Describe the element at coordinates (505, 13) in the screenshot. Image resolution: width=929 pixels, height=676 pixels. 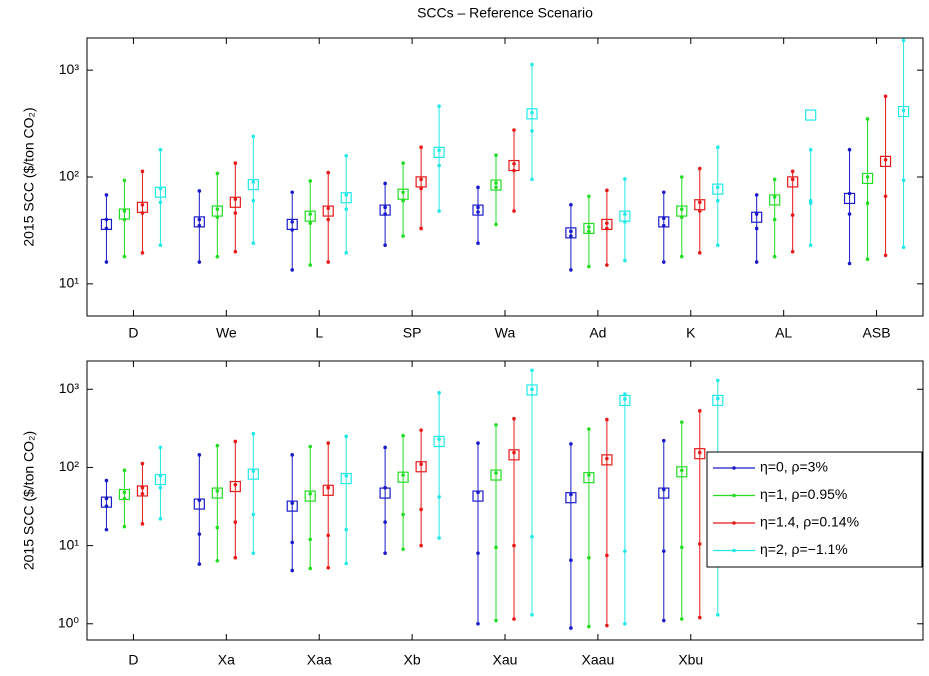
I see `chart-title: SCCs – Reference Scenario` at that location.